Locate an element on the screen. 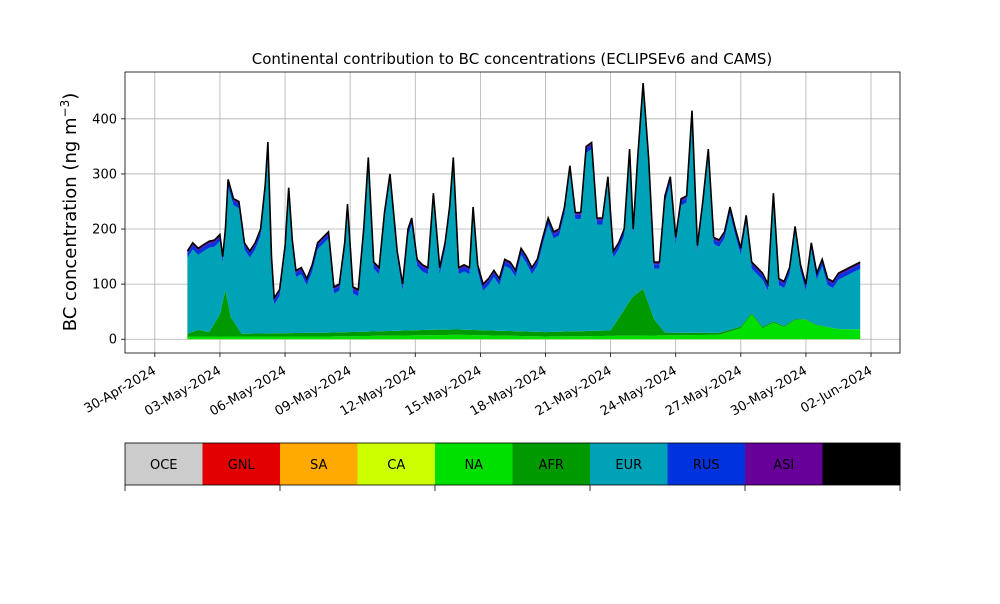  legend-label: AUS is located at coordinates (861, 465).